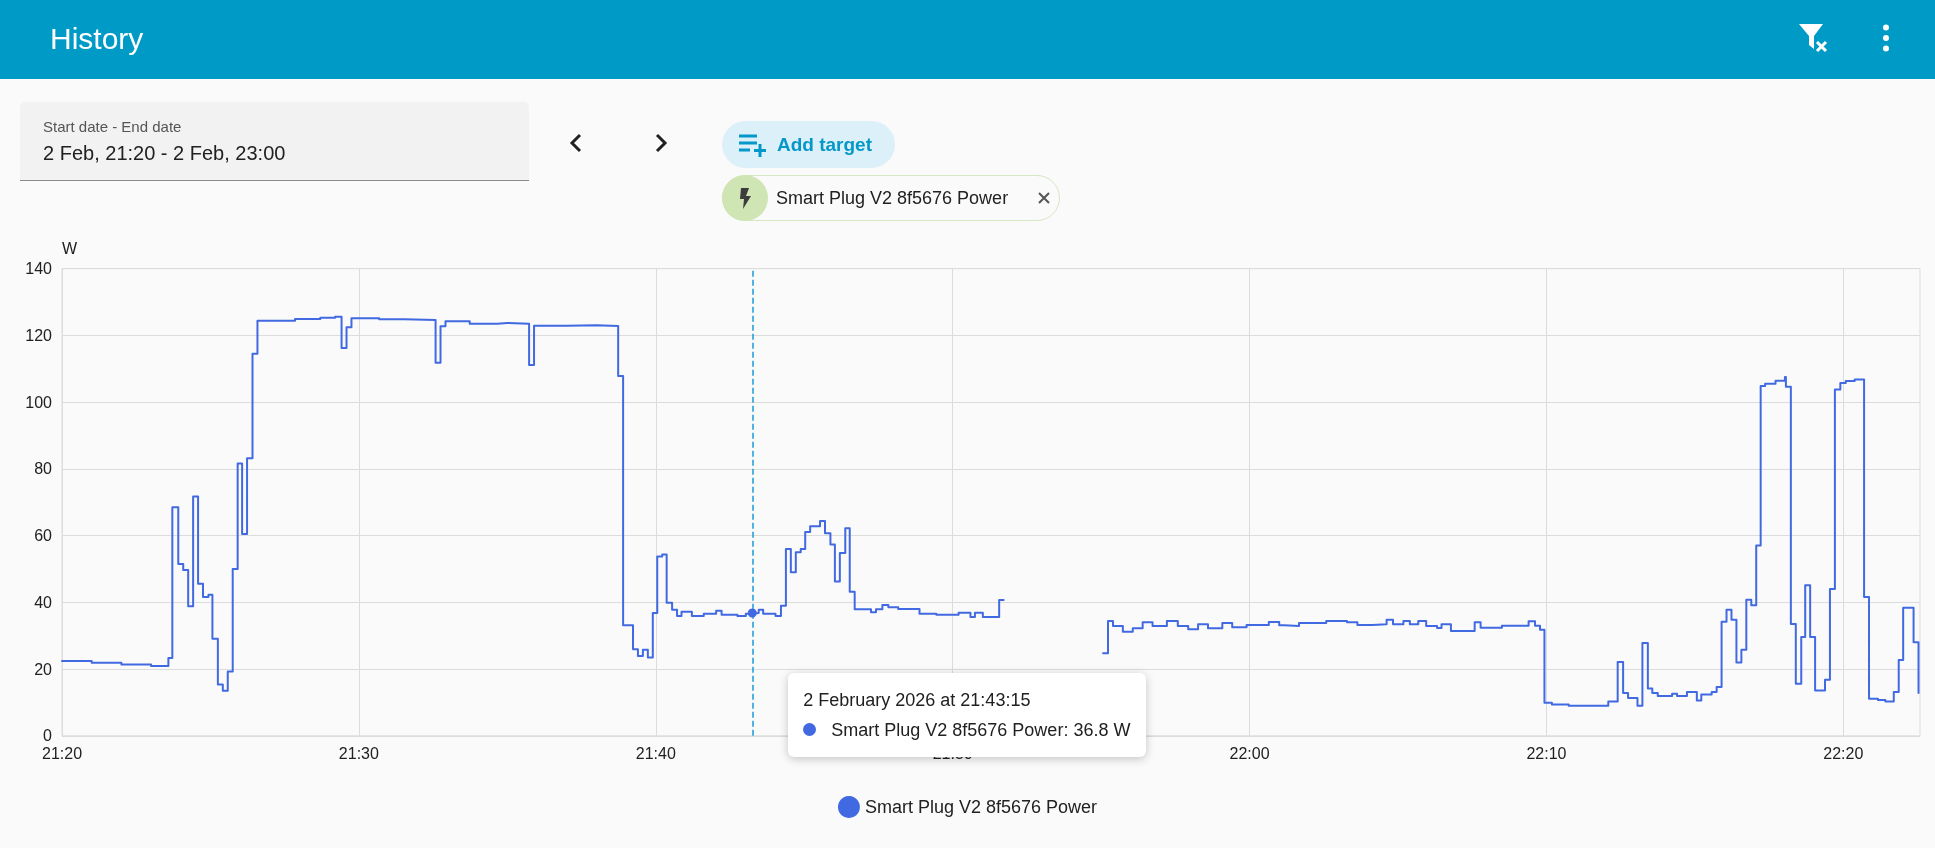 This screenshot has height=848, width=1935. I want to click on y-tick-label: 60, so click(43, 536).